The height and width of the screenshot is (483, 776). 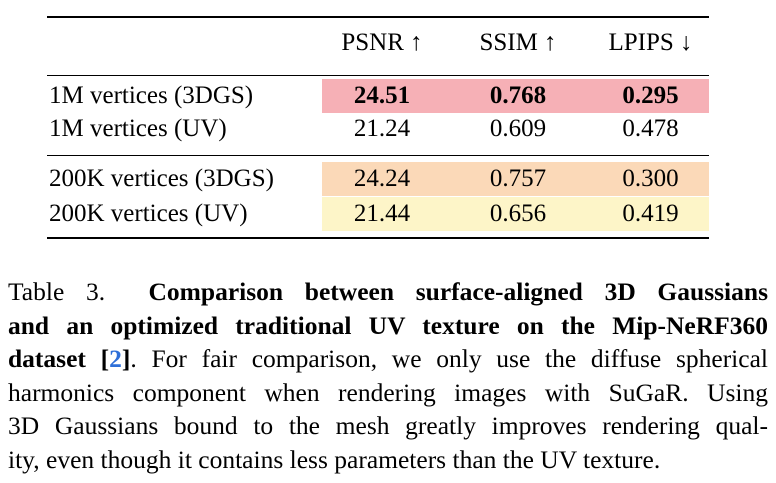 I want to click on cell-psnr: 24.24, so click(x=382, y=178).